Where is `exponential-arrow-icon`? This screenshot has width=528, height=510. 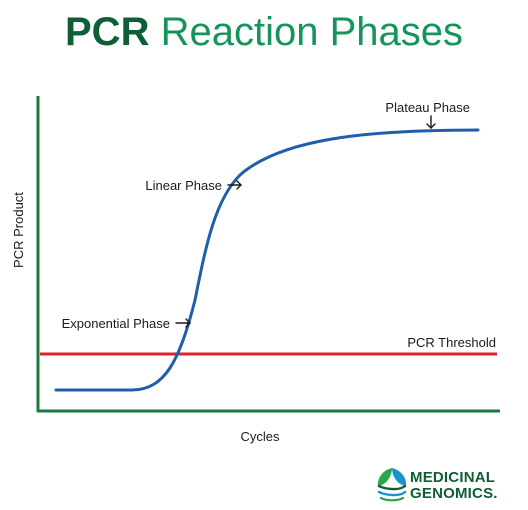 exponential-arrow-icon is located at coordinates (183, 323).